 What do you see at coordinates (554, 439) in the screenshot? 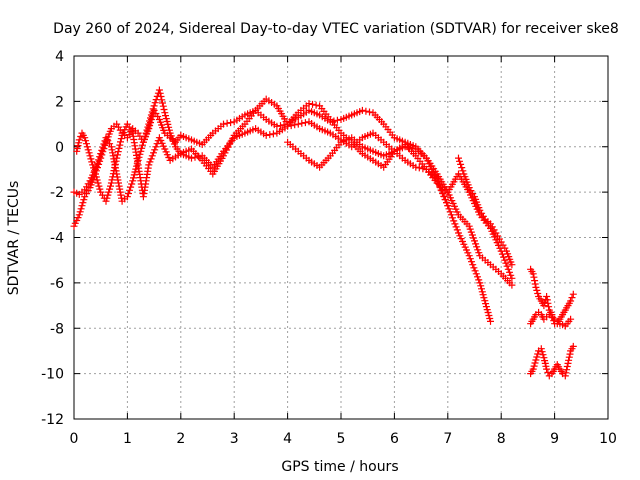
I see `x-tick-label: 9` at bounding box center [554, 439].